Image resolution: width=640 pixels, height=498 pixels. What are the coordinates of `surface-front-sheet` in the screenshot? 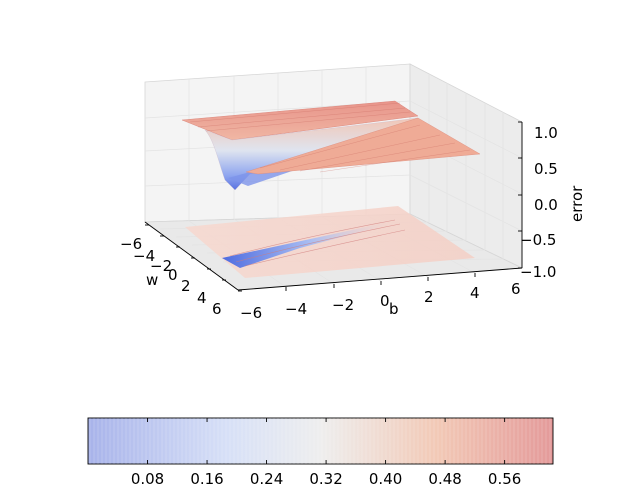 It's located at (363, 146).